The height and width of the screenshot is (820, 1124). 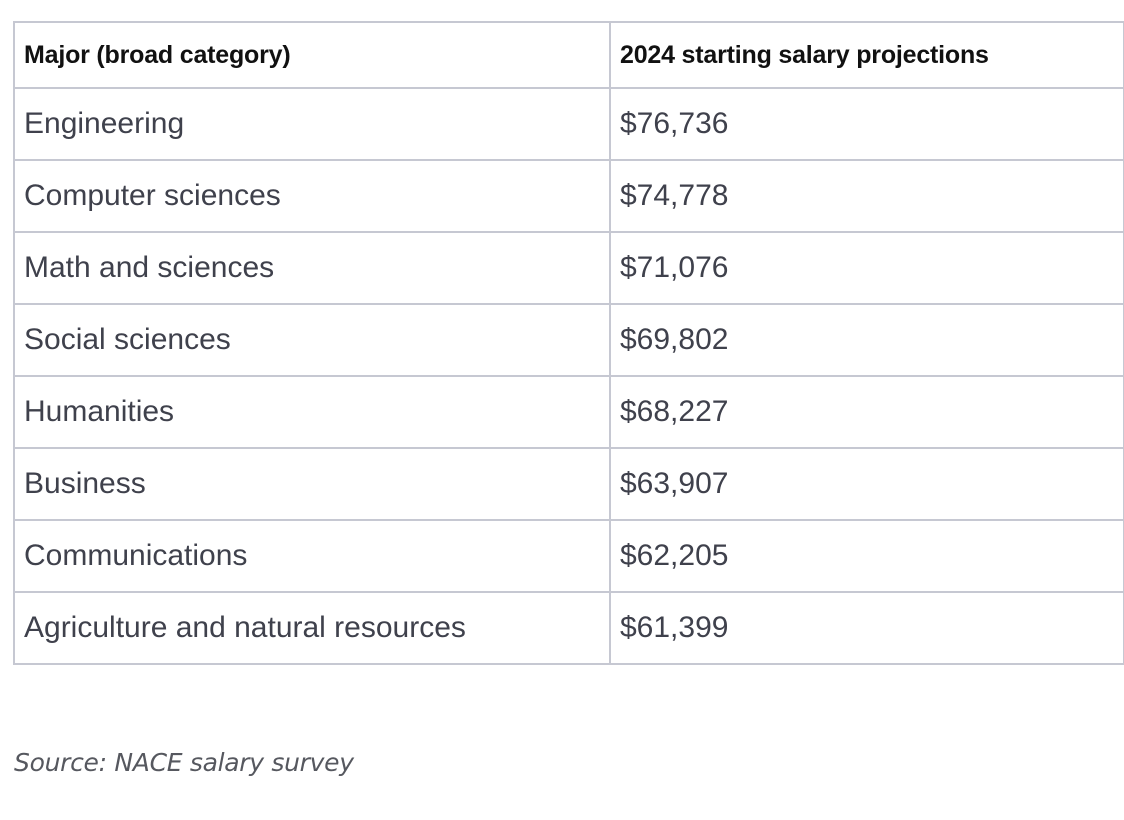 I want to click on salary-cell: $74,778, so click(x=866, y=196).